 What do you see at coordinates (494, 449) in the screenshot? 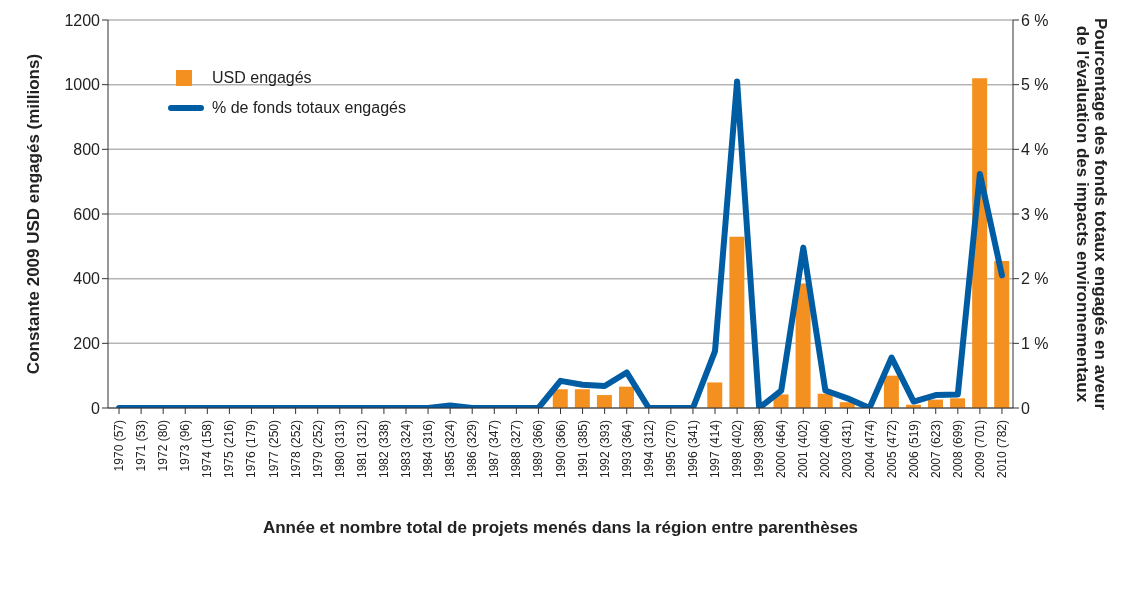
I see `x-tick-label: 1987 (347)` at bounding box center [494, 449].